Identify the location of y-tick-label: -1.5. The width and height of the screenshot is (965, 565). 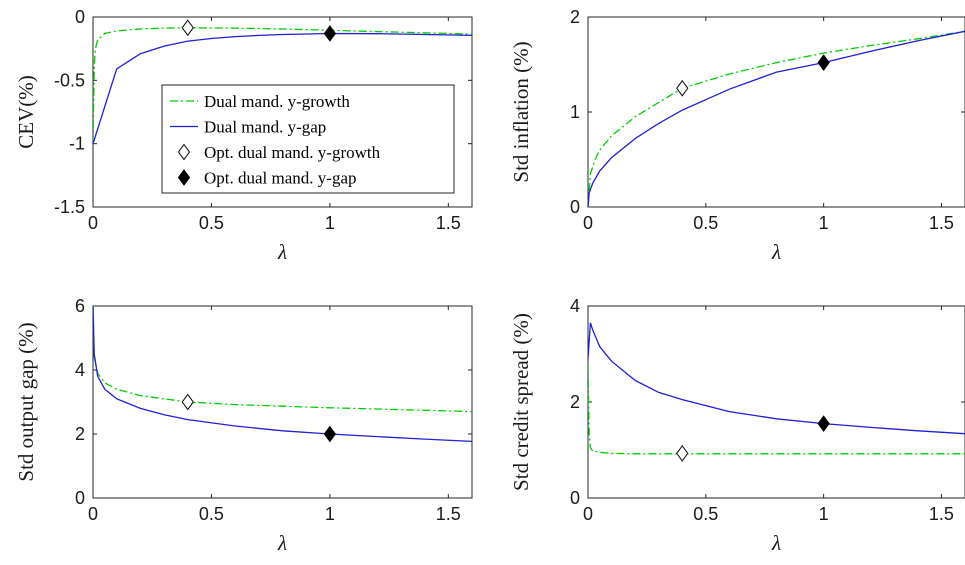
(69, 207).